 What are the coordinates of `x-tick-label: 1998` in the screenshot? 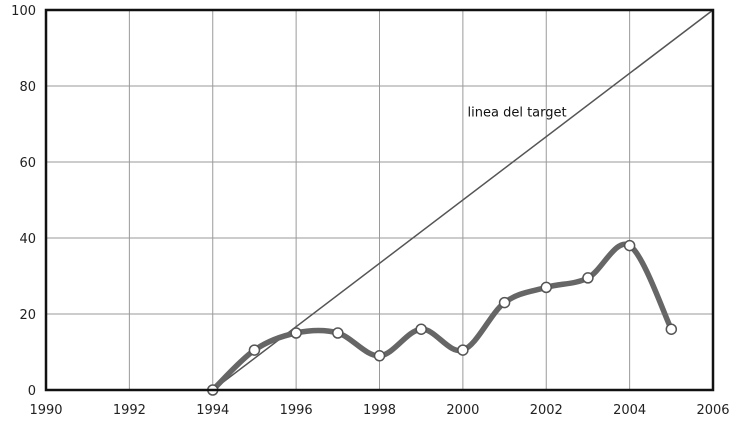 It's located at (379, 410).